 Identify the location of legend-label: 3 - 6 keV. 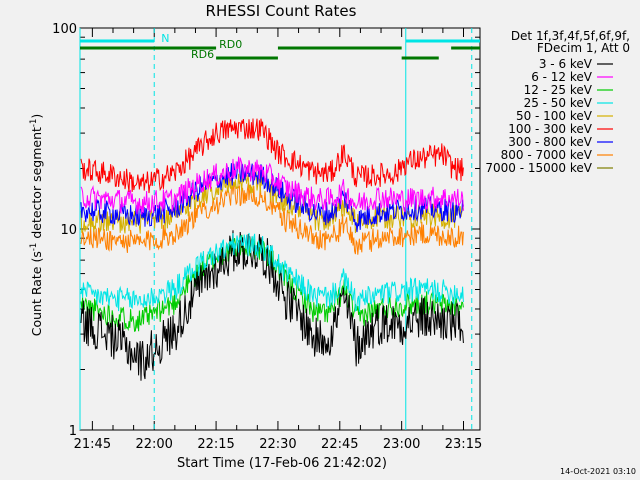
(566, 64).